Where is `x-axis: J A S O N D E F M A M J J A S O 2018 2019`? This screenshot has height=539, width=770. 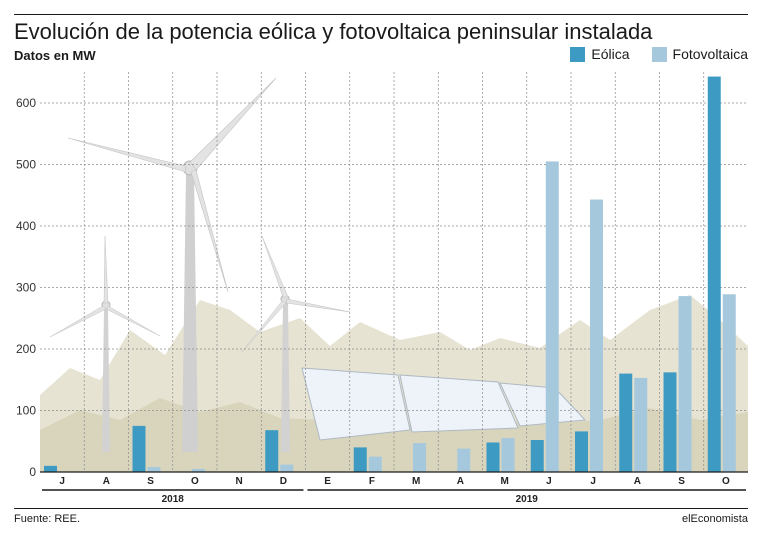
x-axis: J A S O N D E F M A M J J A S O 2018 2019 is located at coordinates (394, 488).